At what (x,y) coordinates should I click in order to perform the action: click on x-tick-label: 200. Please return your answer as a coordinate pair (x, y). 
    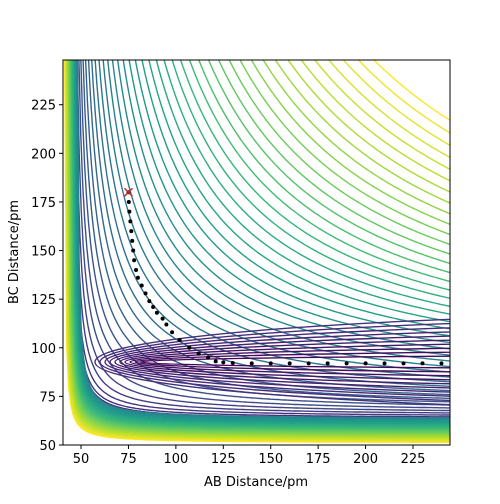
    Looking at the image, I should click on (365, 459).